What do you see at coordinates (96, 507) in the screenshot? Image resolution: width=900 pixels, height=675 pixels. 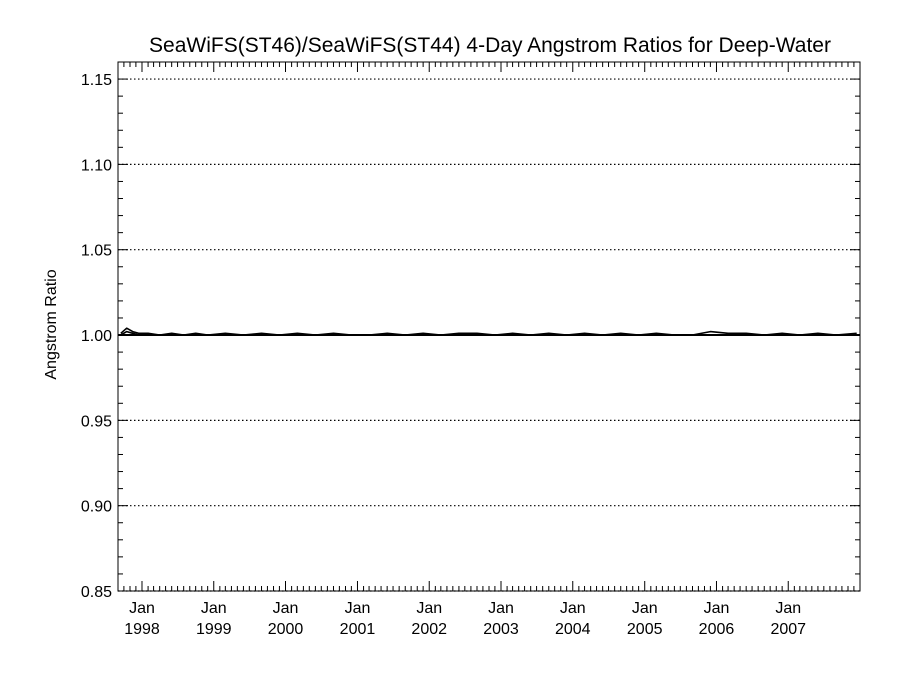 I see `y-tick-label: 0.90` at bounding box center [96, 507].